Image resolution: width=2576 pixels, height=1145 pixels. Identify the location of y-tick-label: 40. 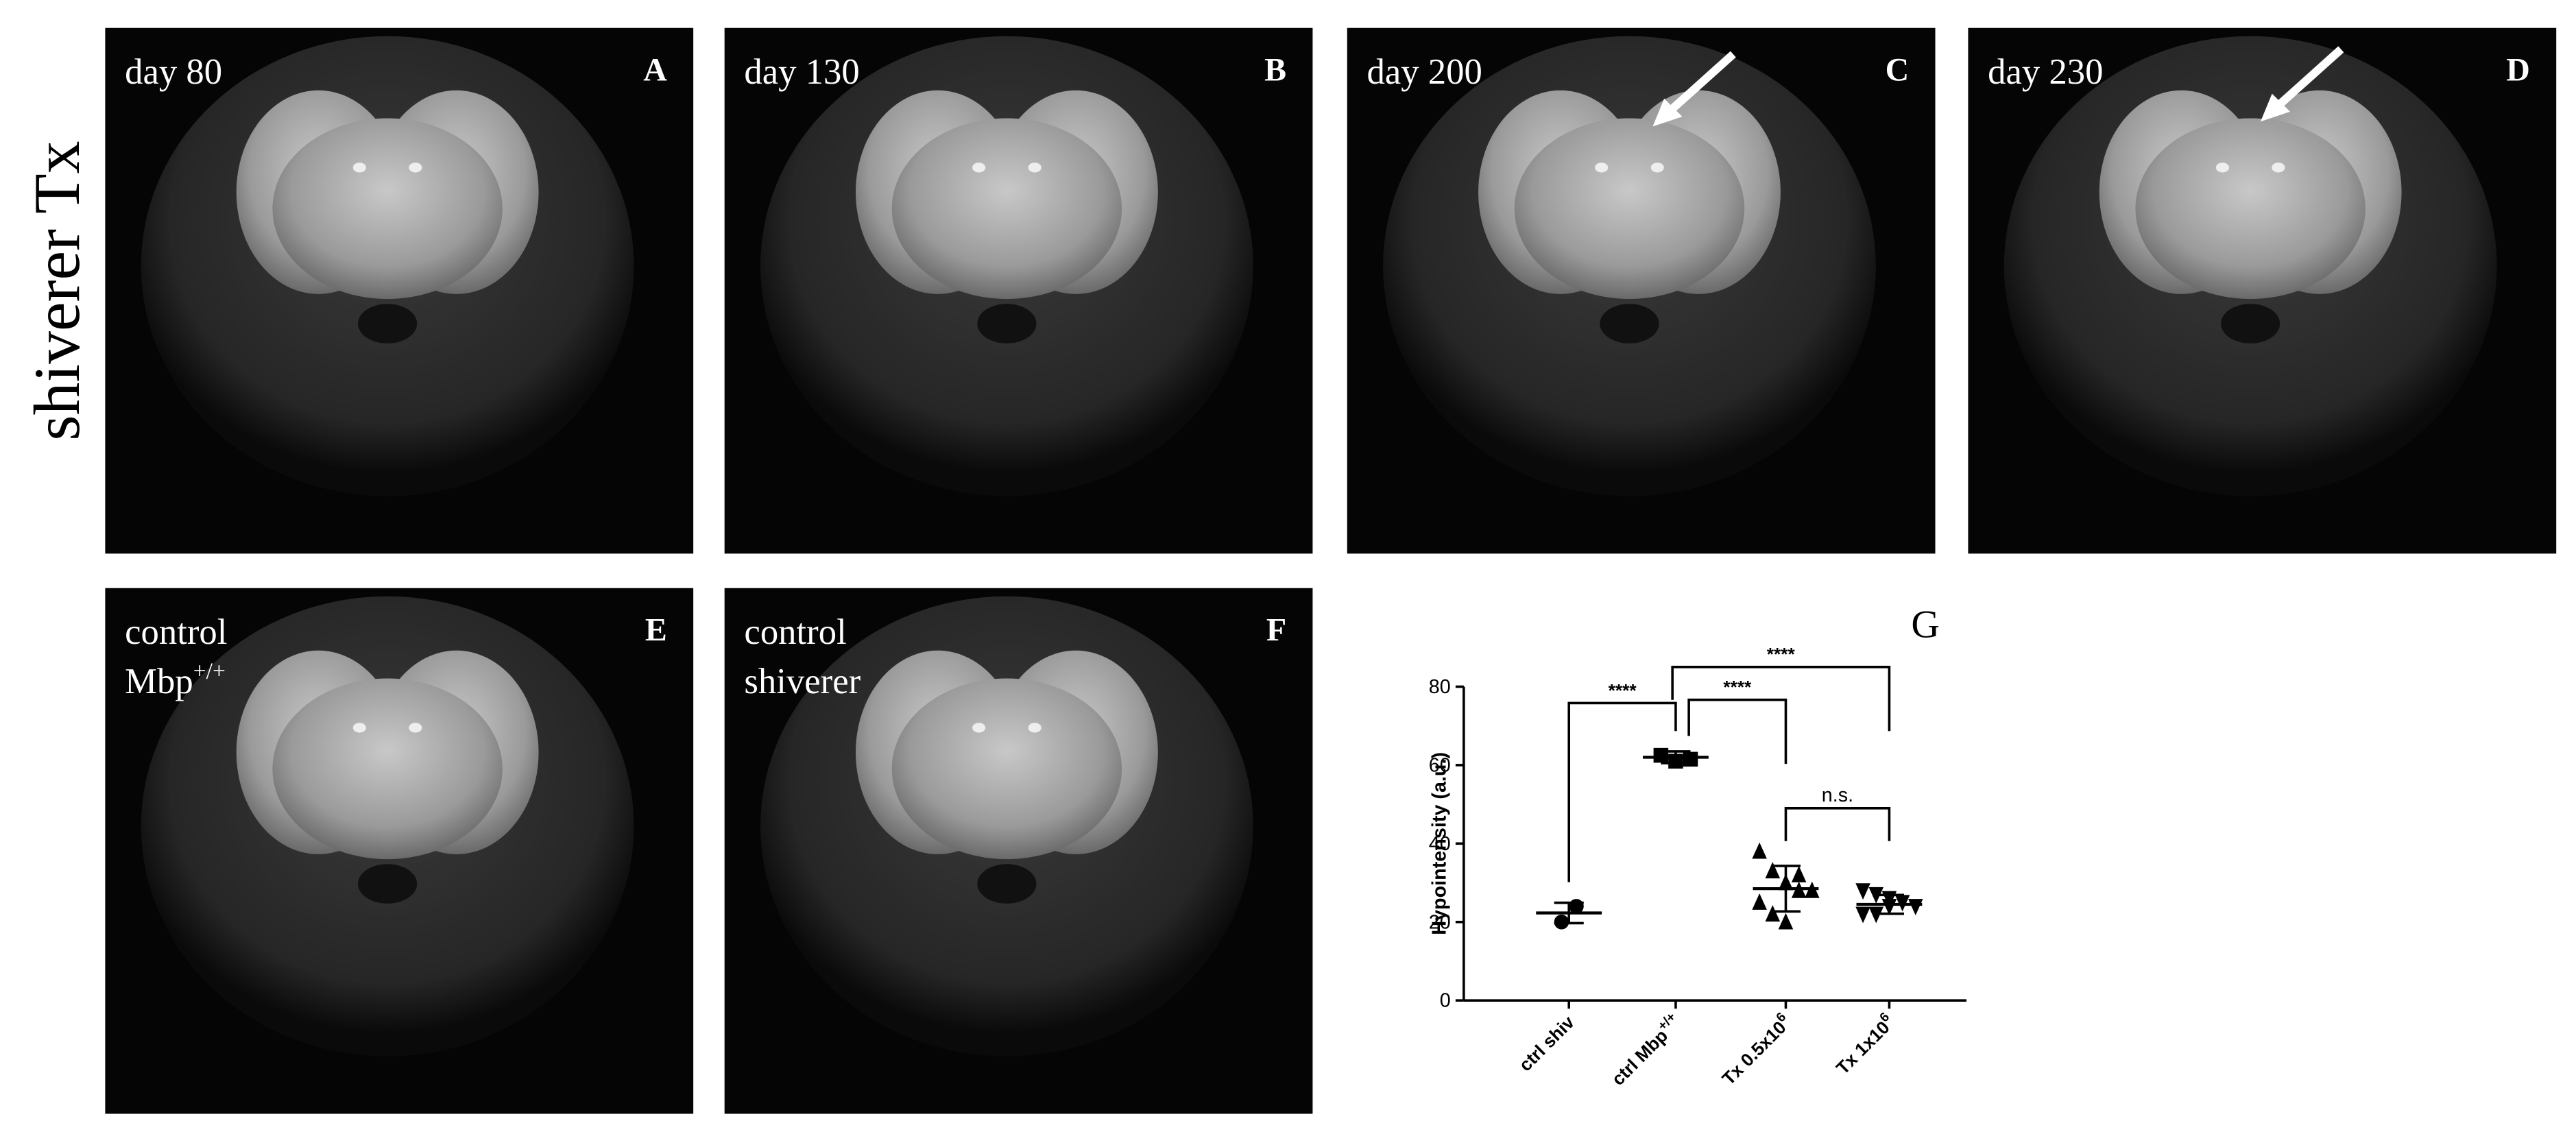
(1440, 844).